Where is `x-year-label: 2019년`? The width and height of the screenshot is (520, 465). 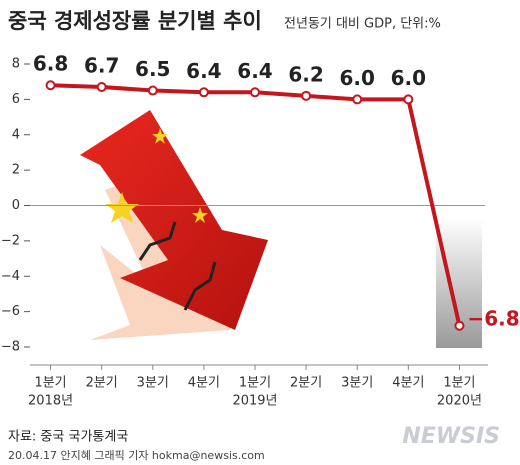 x-year-label: 2019년 is located at coordinates (254, 401).